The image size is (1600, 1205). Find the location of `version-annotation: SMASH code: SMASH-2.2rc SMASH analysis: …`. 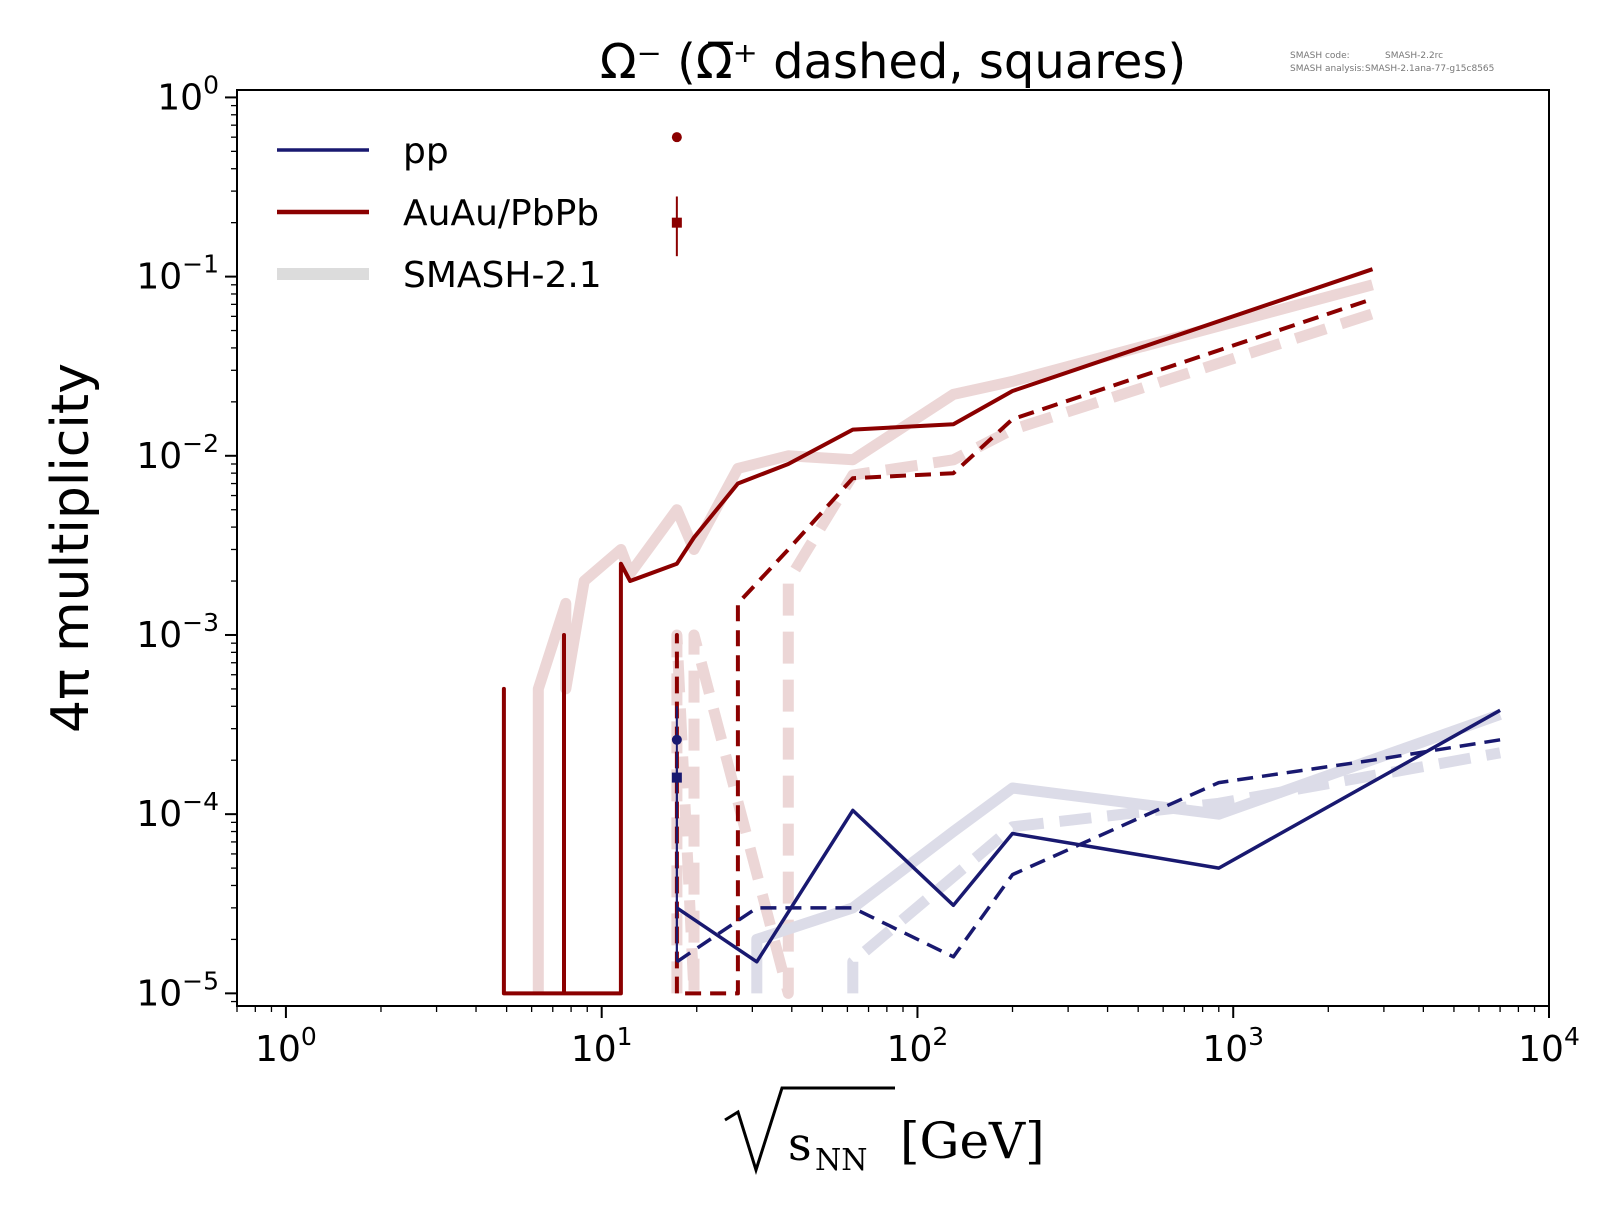

version-annotation: SMASH code: SMASH-2.2rc SMASH analysis: … is located at coordinates (1392, 62).